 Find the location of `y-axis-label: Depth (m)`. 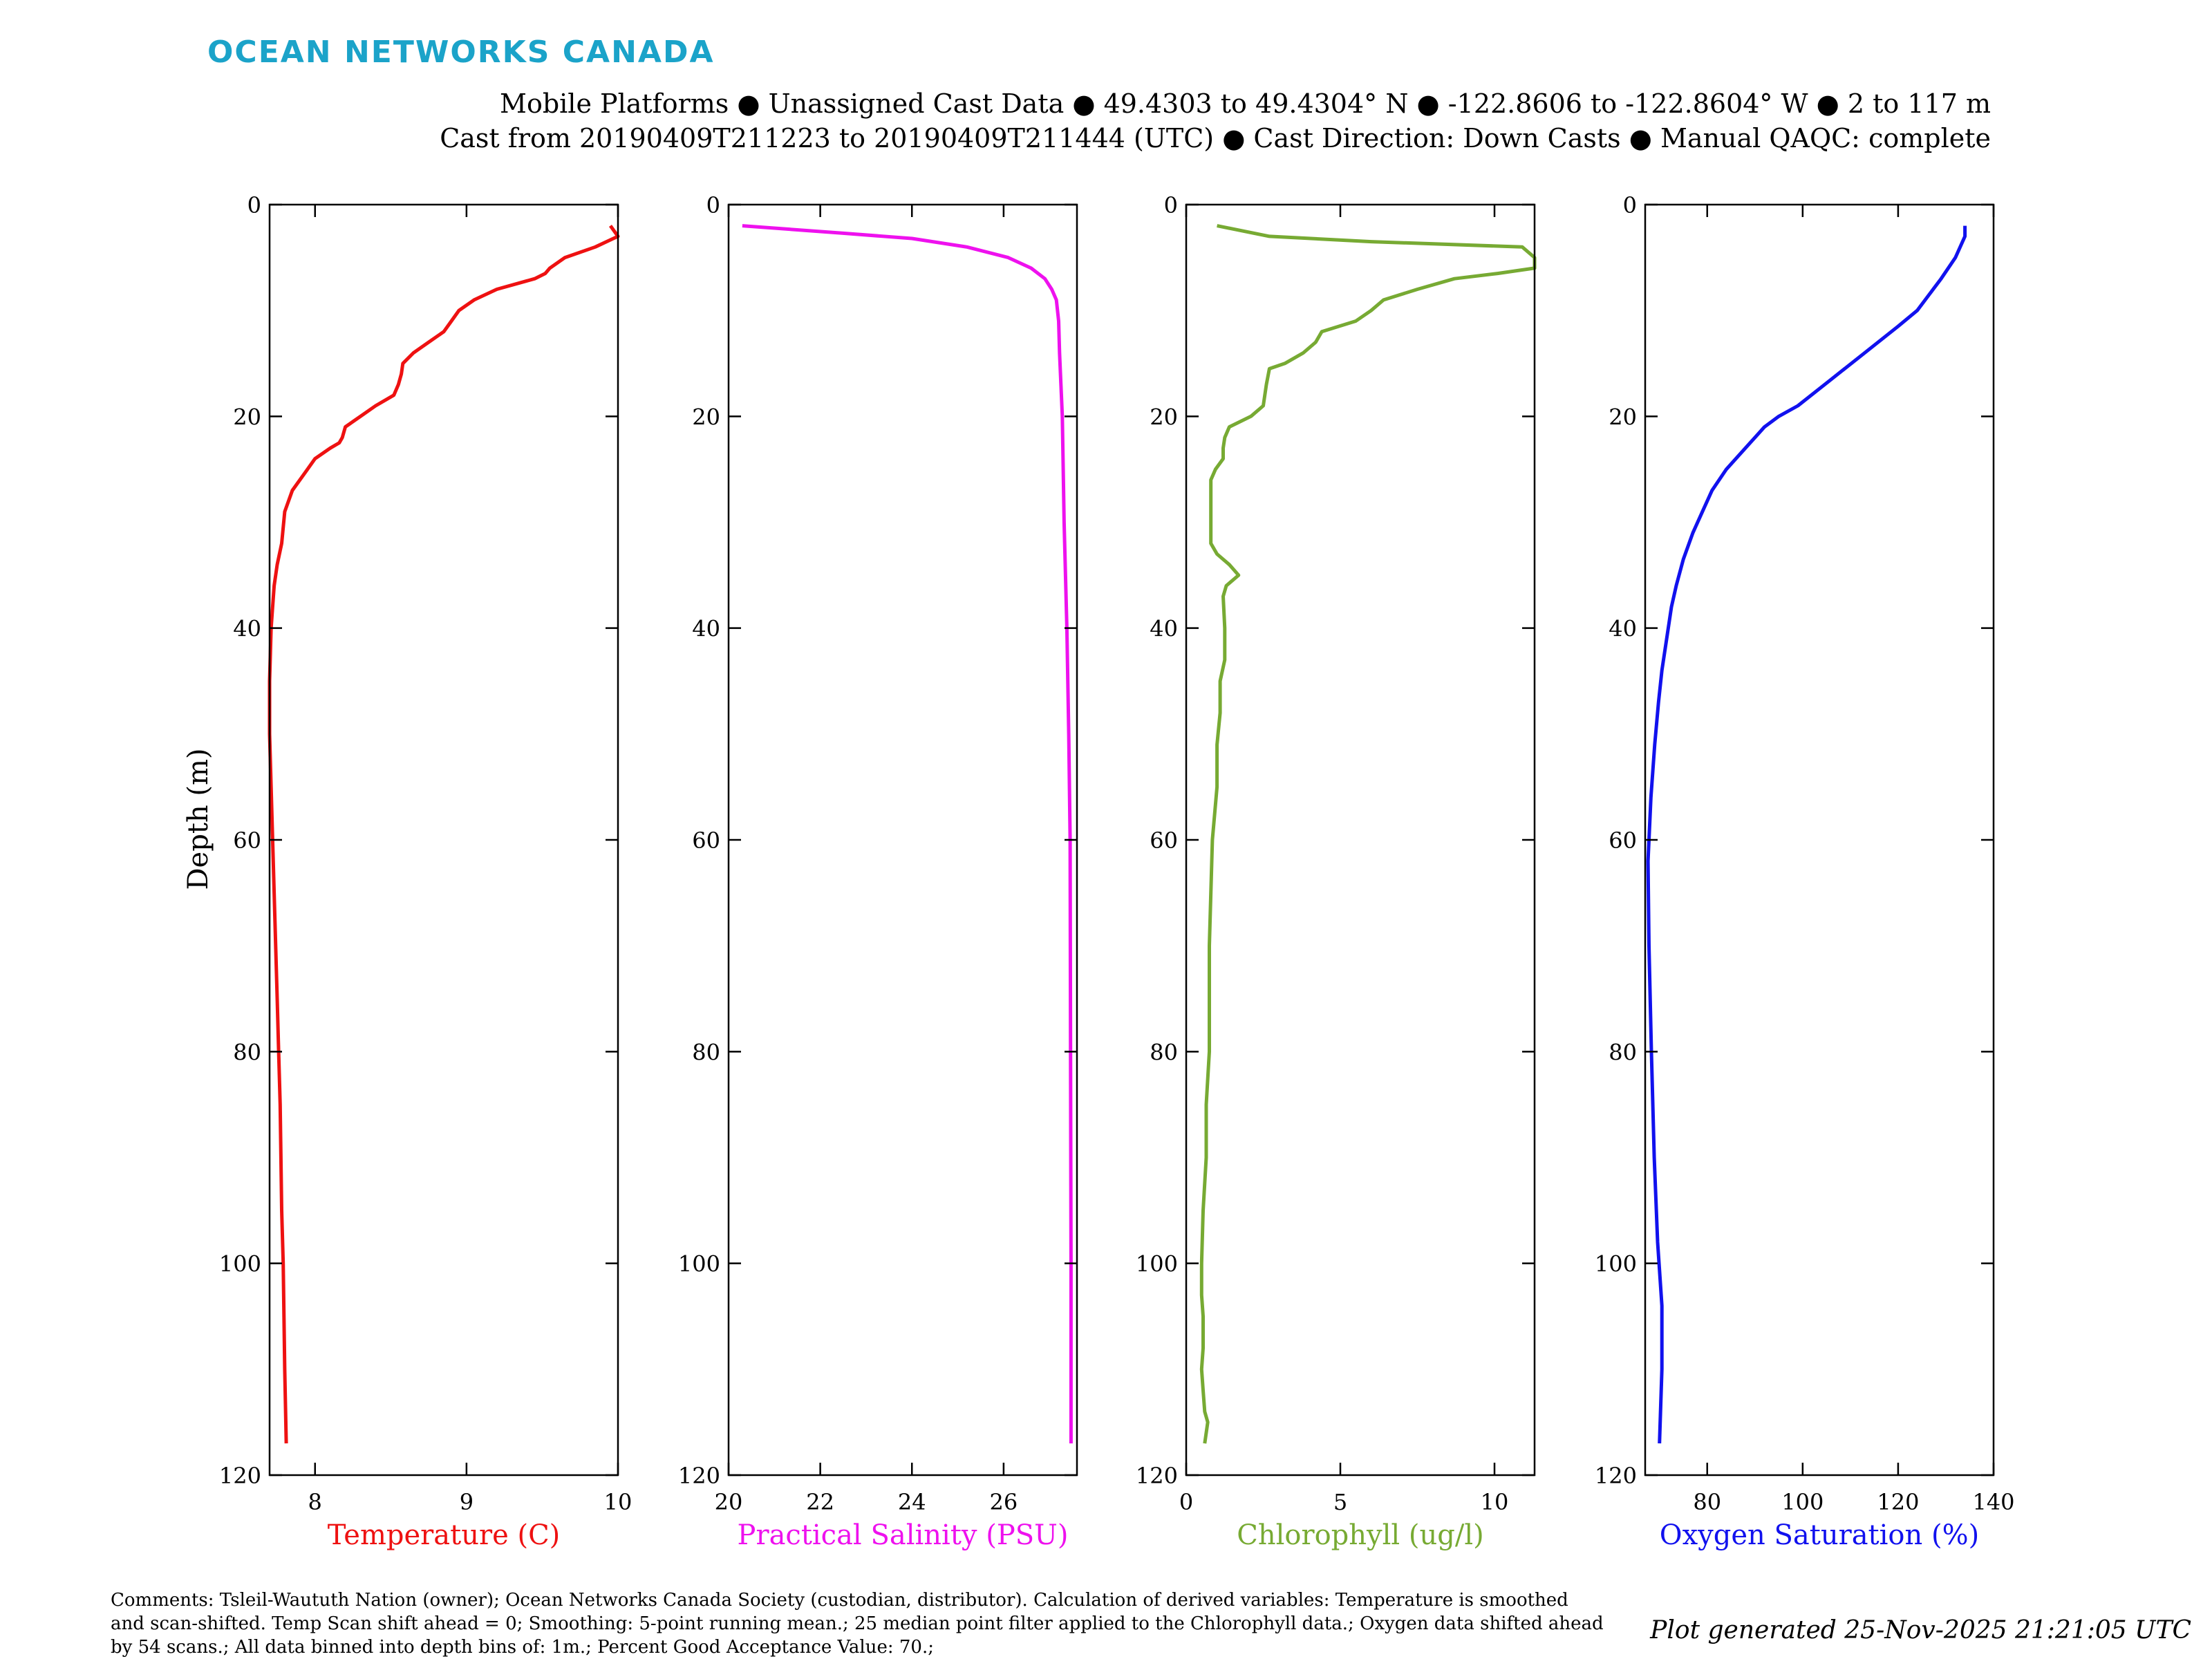

y-axis-label: Depth (m) is located at coordinates (198, 819).